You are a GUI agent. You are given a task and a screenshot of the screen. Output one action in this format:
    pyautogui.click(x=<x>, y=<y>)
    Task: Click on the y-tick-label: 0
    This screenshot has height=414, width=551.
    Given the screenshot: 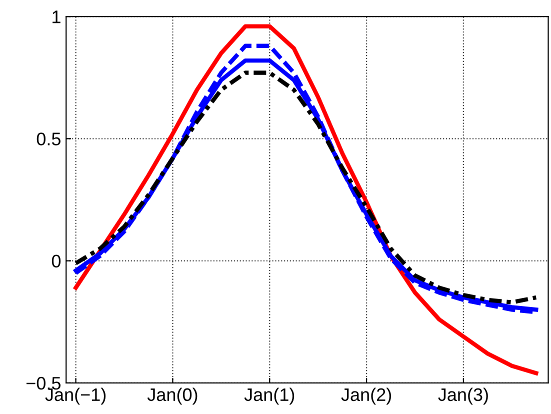 What is the action you would take?
    pyautogui.click(x=56, y=261)
    